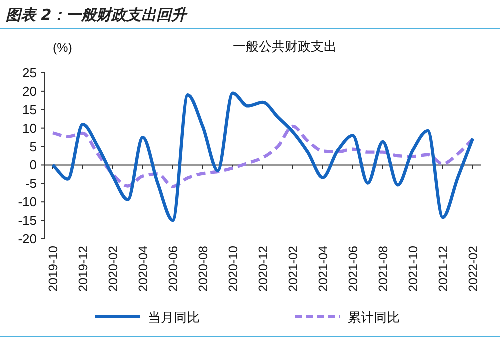  What do you see at coordinates (203, 269) in the screenshot?
I see `x-tick-label: 2020-08` at bounding box center [203, 269].